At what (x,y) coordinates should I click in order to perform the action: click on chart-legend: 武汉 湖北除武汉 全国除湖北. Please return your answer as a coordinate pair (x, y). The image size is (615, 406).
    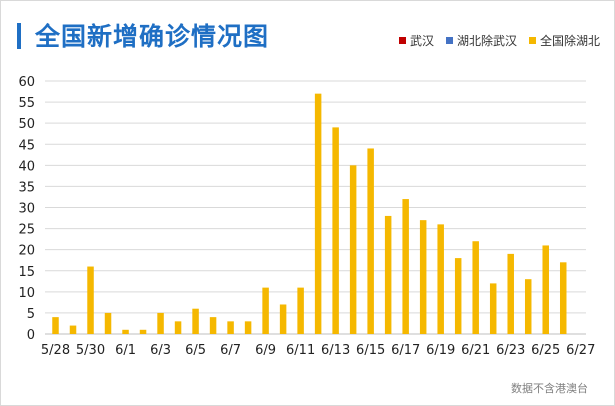
    Looking at the image, I should click on (499, 40).